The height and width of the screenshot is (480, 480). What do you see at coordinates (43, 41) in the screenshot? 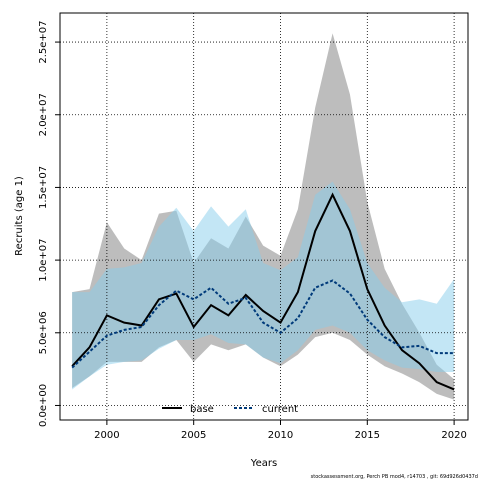
I see `y-tick-label: 2.5e+07` at bounding box center [43, 41].